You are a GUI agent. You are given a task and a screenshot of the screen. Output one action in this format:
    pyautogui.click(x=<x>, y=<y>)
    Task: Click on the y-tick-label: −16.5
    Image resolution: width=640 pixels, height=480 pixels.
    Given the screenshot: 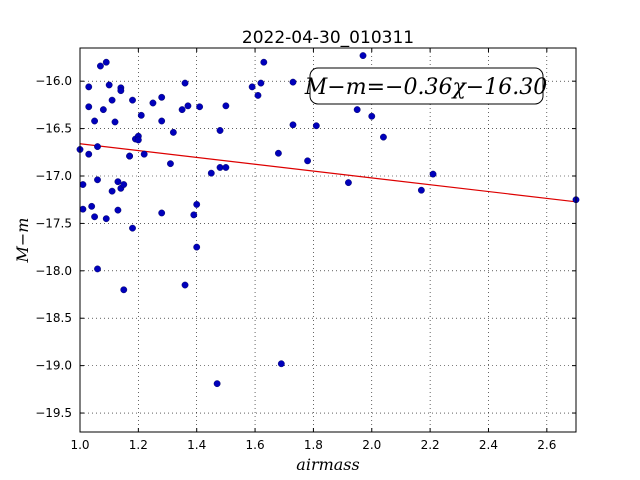 What is the action you would take?
    pyautogui.click(x=53, y=129)
    